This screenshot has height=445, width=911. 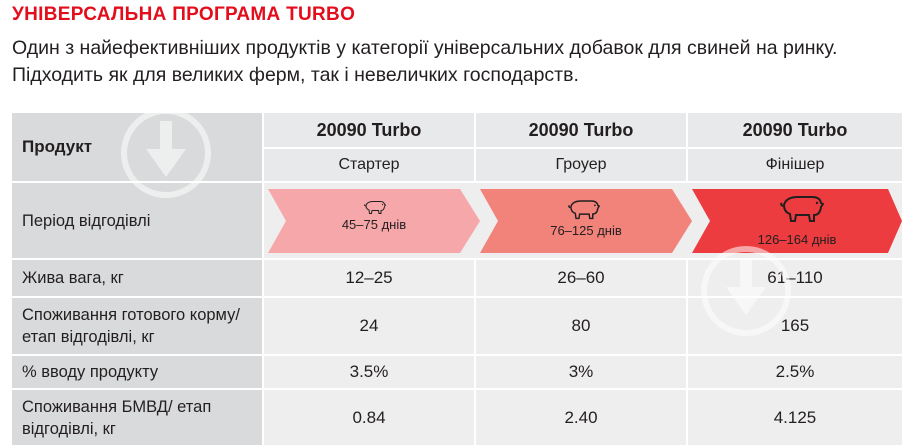 I want to click on arrow-shape-starter, so click(x=374, y=221).